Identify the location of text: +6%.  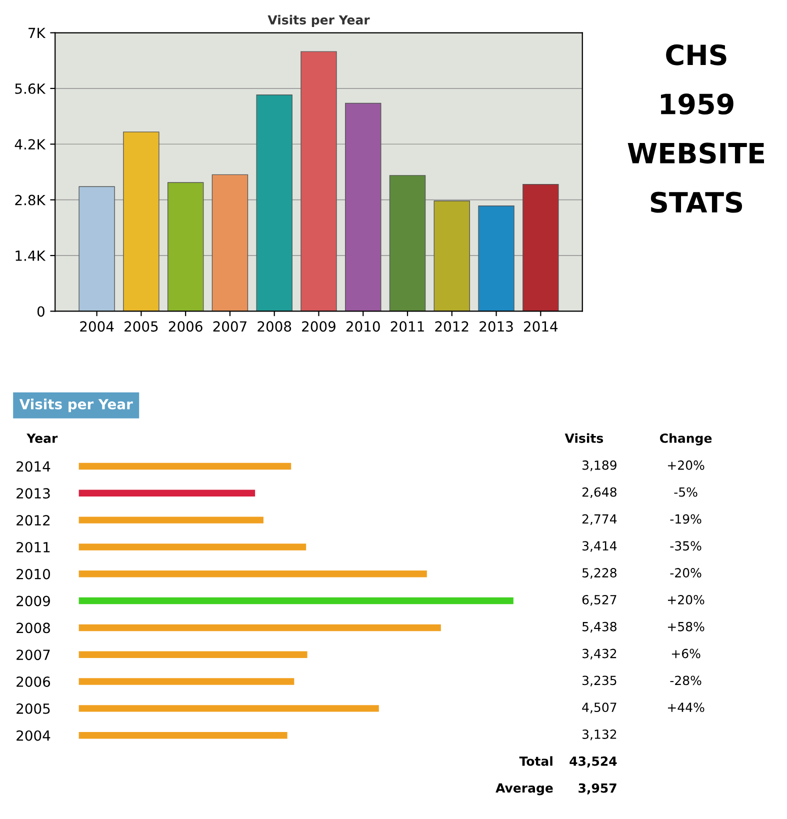
(686, 653).